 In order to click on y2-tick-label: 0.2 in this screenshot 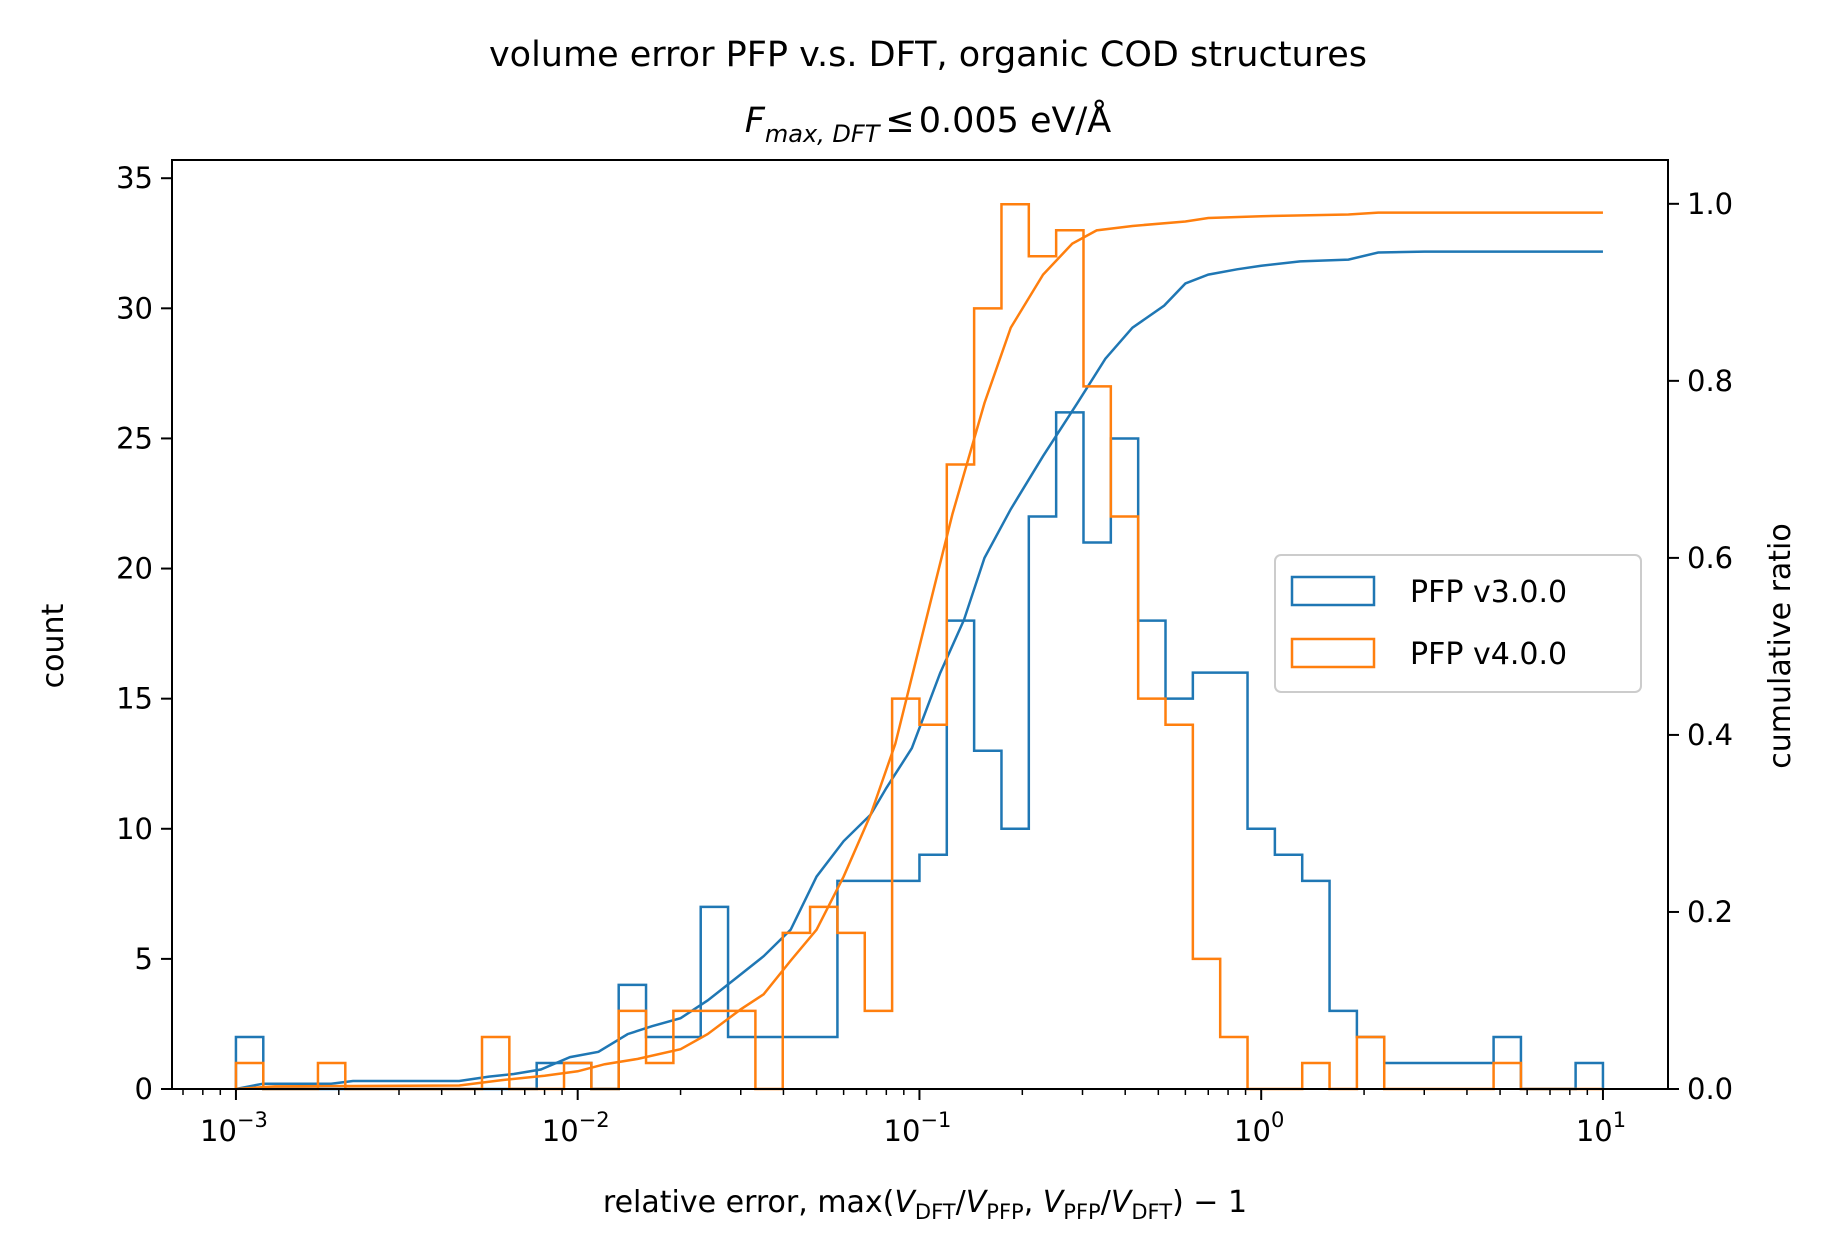, I will do `click(1710, 912)`.